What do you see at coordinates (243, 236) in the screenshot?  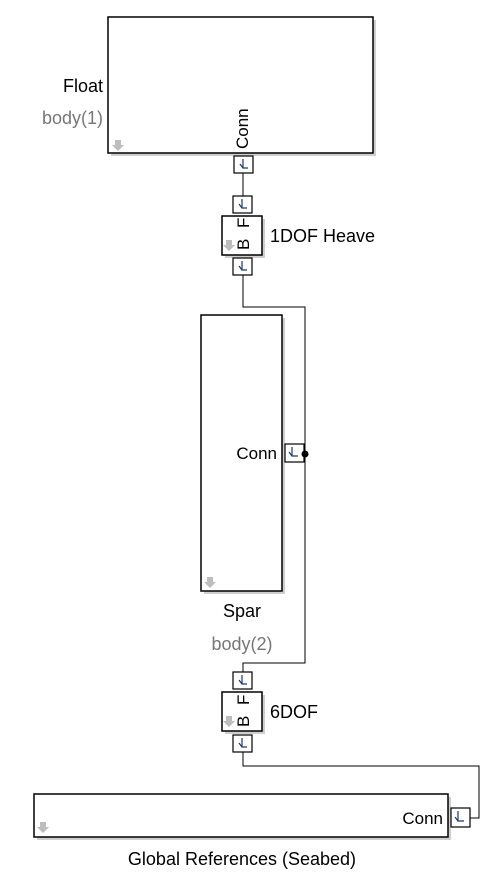 I see `heave-joint-block: B F` at bounding box center [243, 236].